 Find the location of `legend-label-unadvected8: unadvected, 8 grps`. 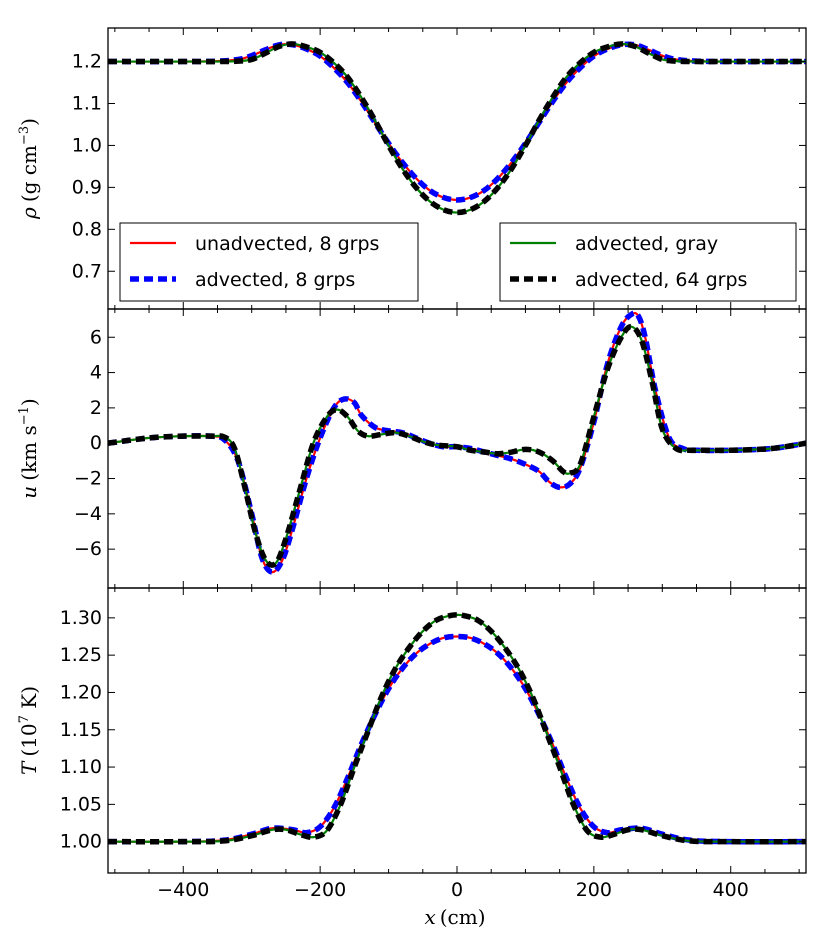

legend-label-unadvected8: unadvected, 8 grps is located at coordinates (287, 244).